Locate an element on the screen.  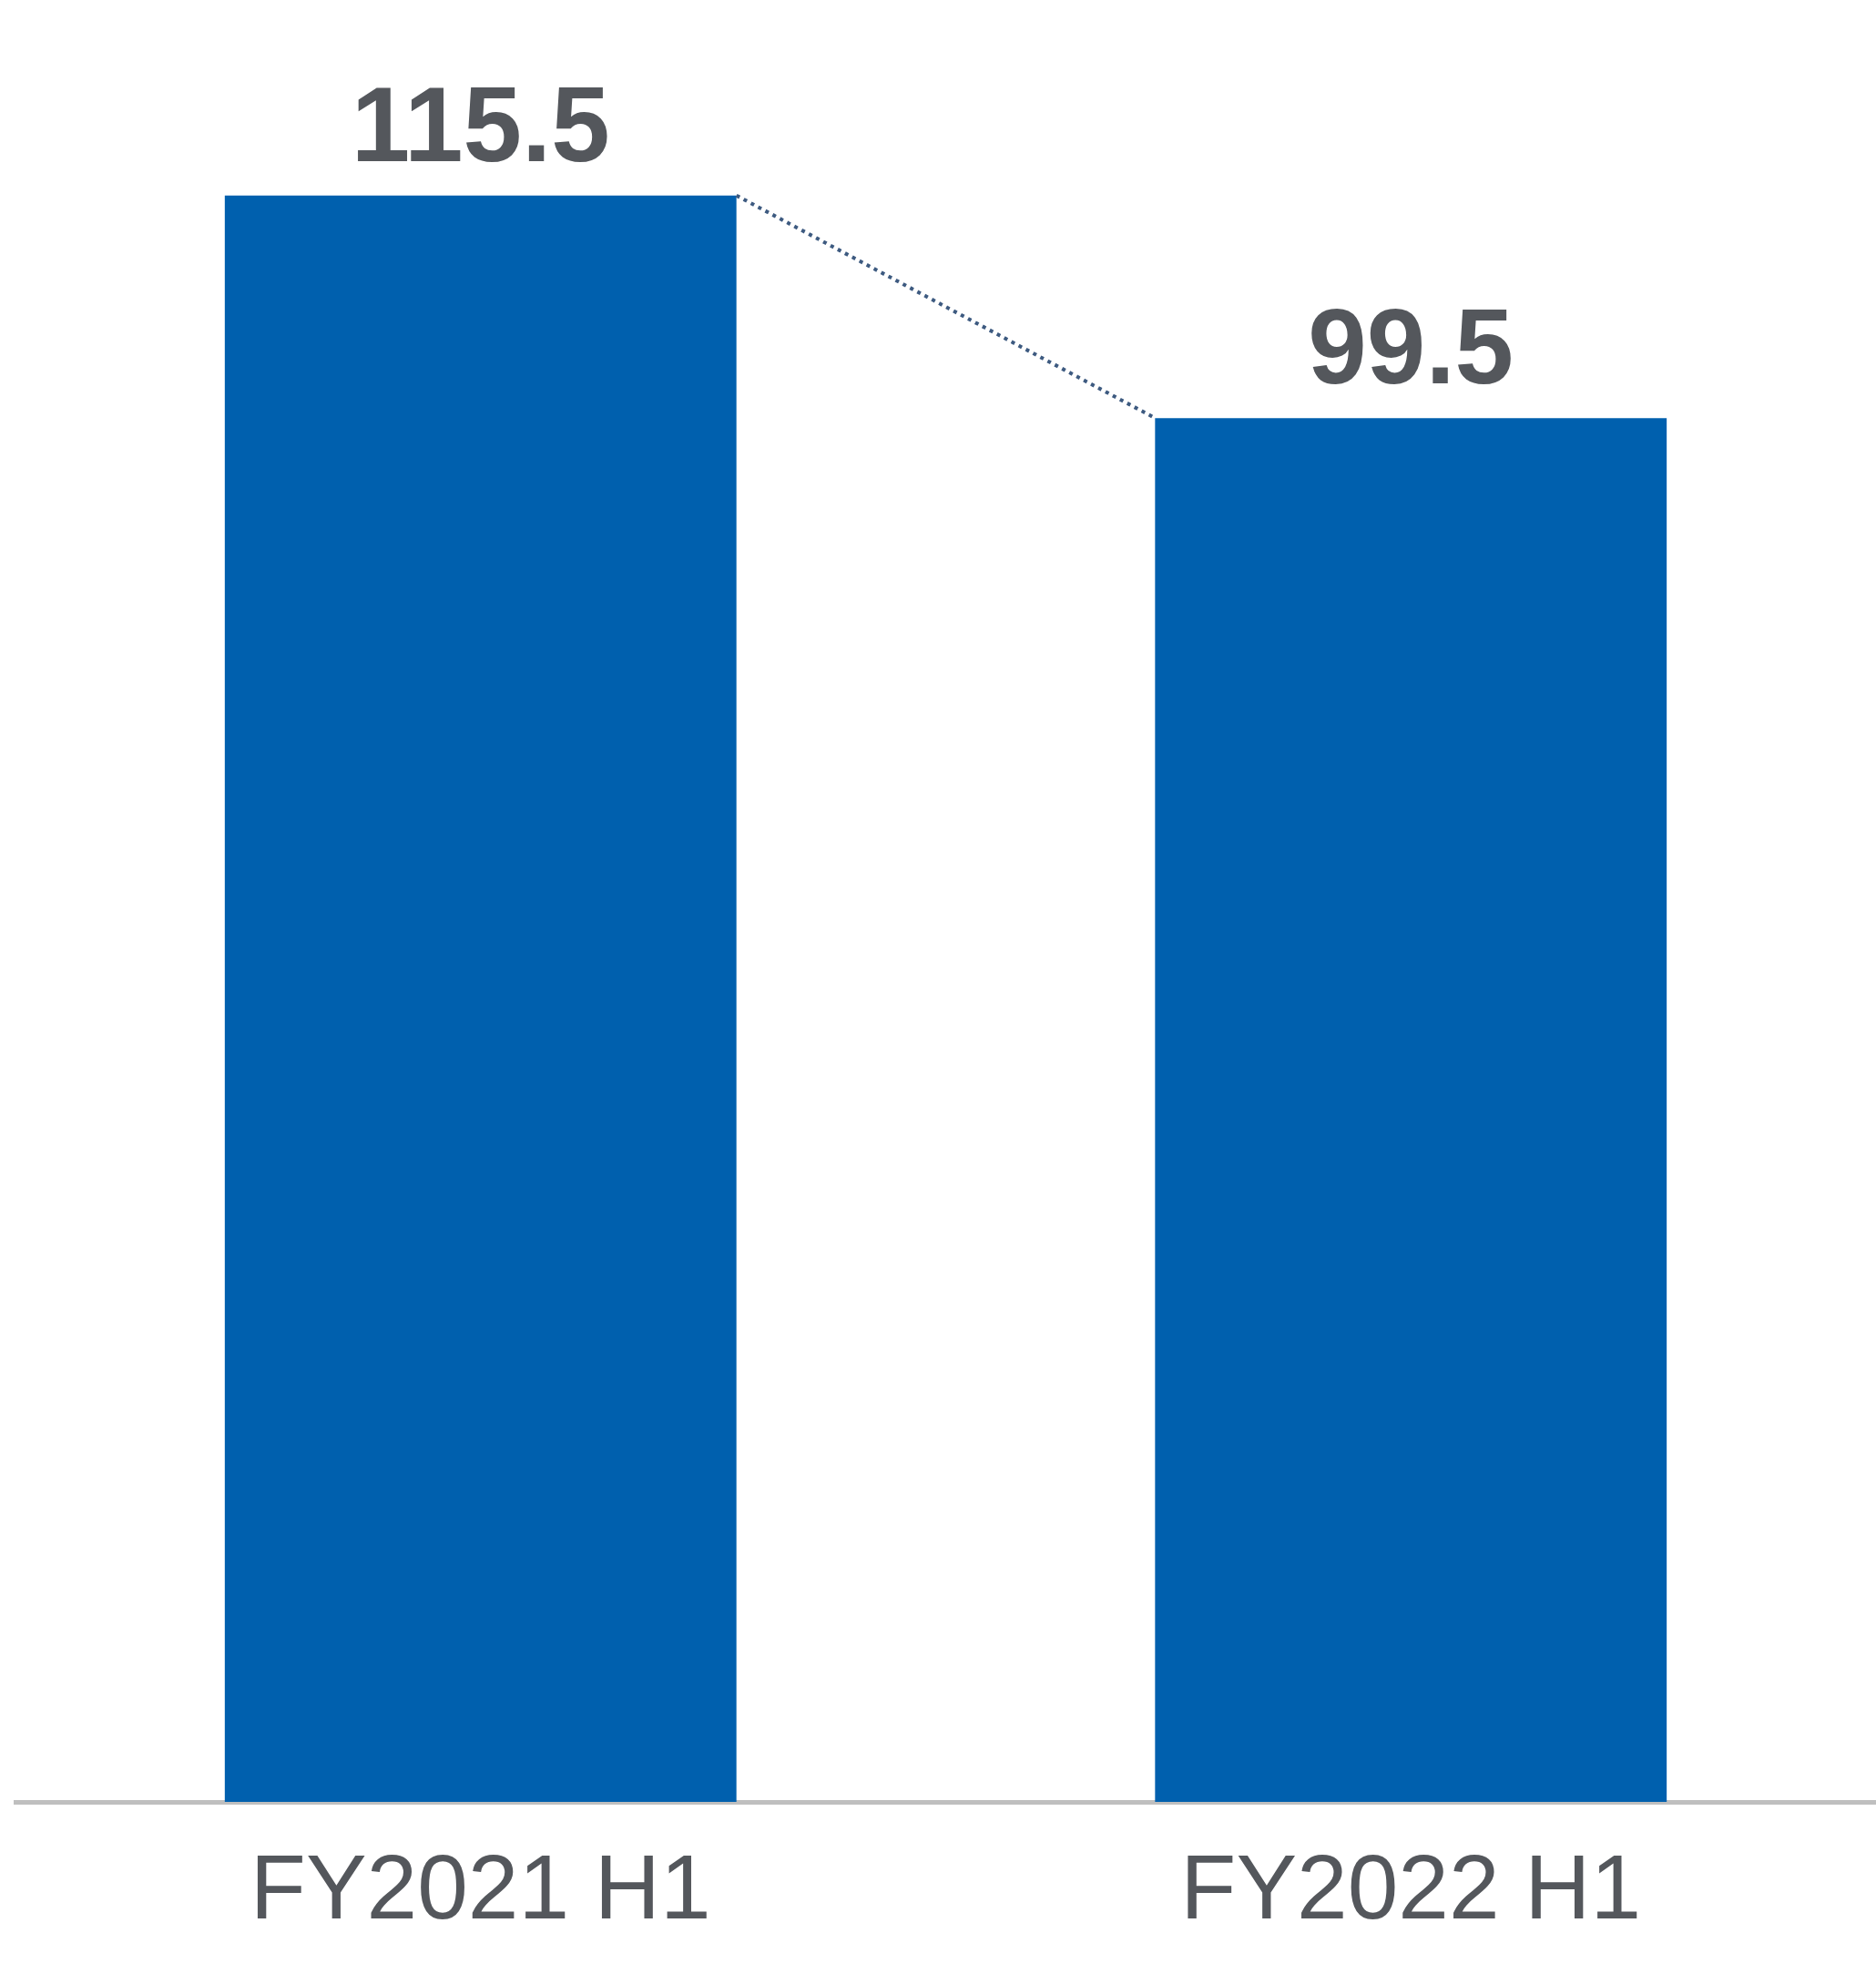
x-tick-label: FY2021 H1 is located at coordinates (480, 1887).